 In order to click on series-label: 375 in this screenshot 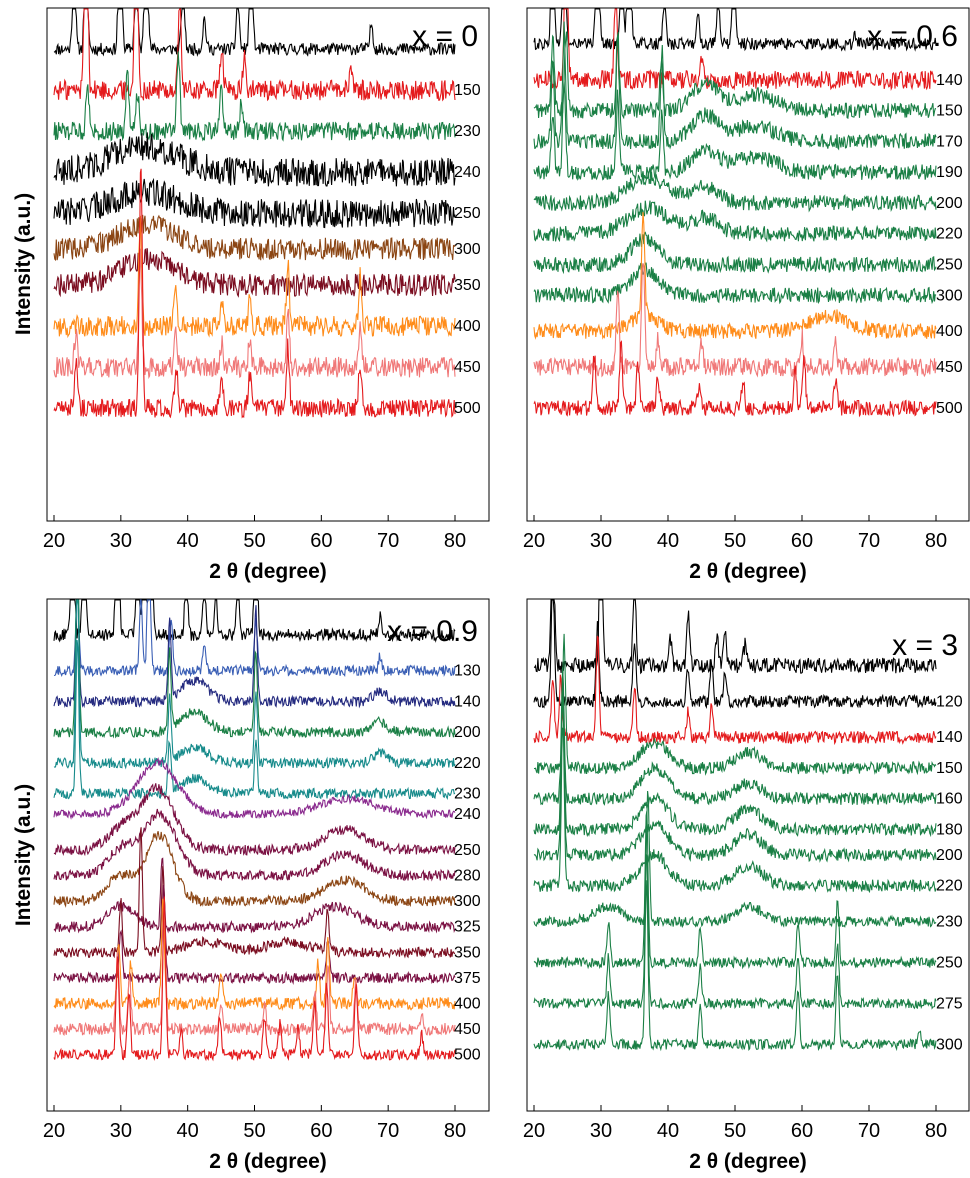, I will do `click(467, 978)`.